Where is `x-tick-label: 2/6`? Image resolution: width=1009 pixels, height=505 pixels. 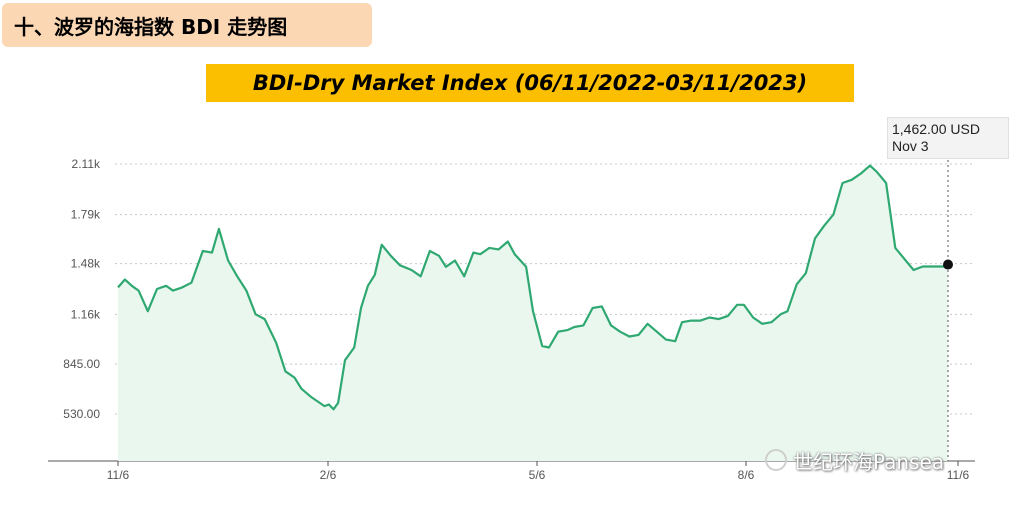 x-tick-label: 2/6 is located at coordinates (328, 475).